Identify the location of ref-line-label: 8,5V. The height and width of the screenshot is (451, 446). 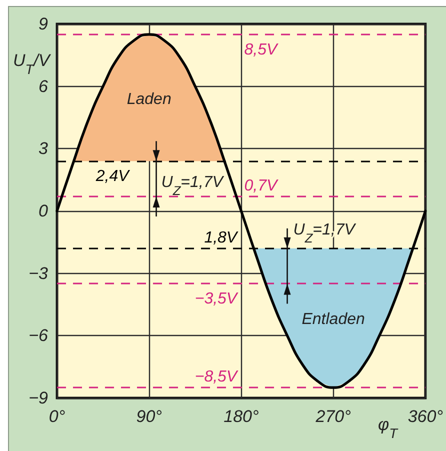
(261, 49).